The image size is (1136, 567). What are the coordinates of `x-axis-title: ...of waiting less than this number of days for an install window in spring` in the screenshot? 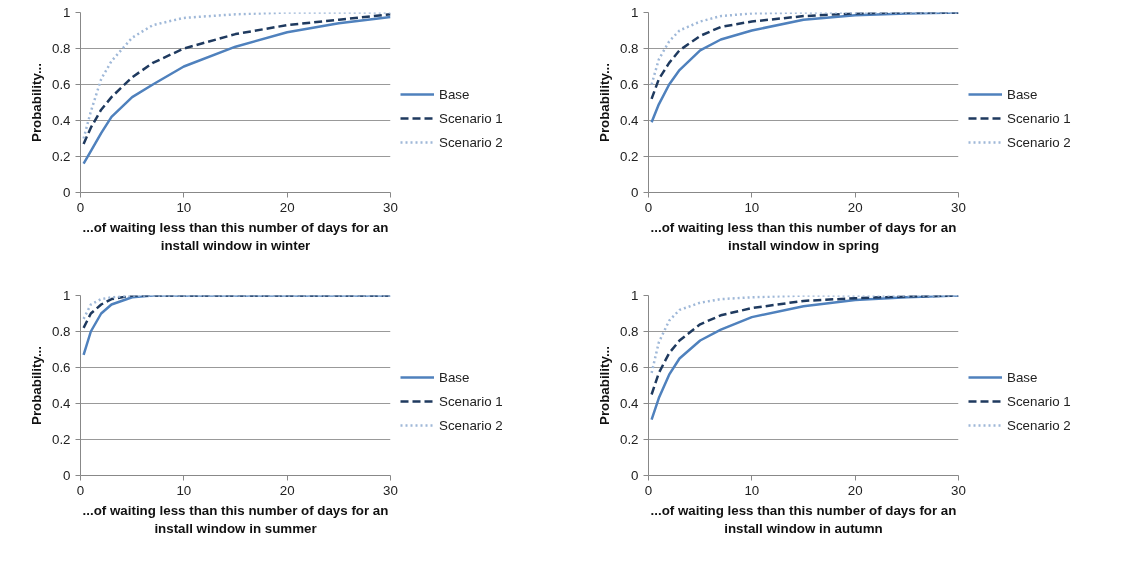 It's located at (803, 236).